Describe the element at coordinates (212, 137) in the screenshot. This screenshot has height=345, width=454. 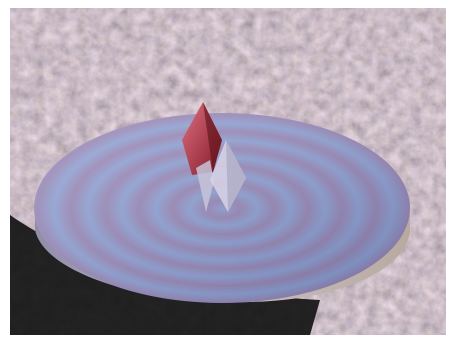
I see `red-crystal-side` at that location.